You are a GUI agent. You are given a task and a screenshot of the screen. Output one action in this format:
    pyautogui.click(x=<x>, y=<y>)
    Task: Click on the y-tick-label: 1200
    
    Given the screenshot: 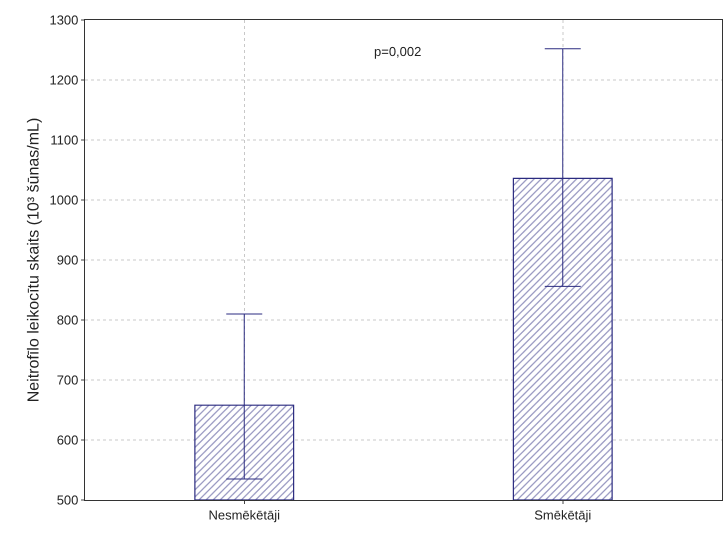 What is the action you would take?
    pyautogui.click(x=63, y=80)
    